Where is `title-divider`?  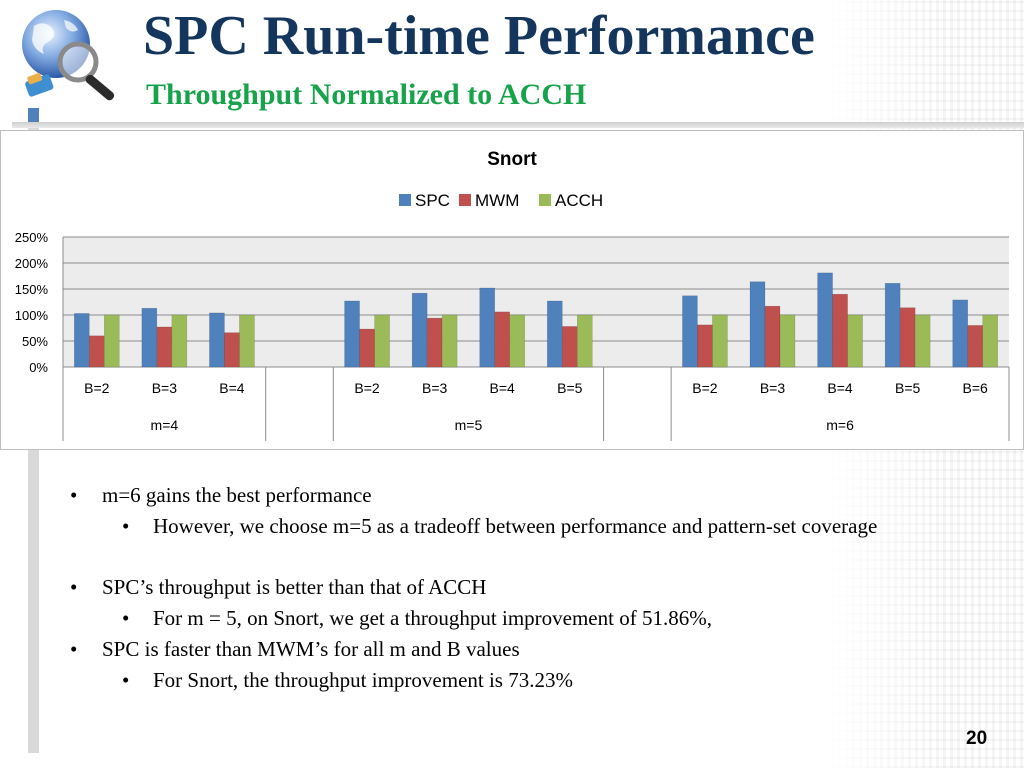
title-divider is located at coordinates (518, 125).